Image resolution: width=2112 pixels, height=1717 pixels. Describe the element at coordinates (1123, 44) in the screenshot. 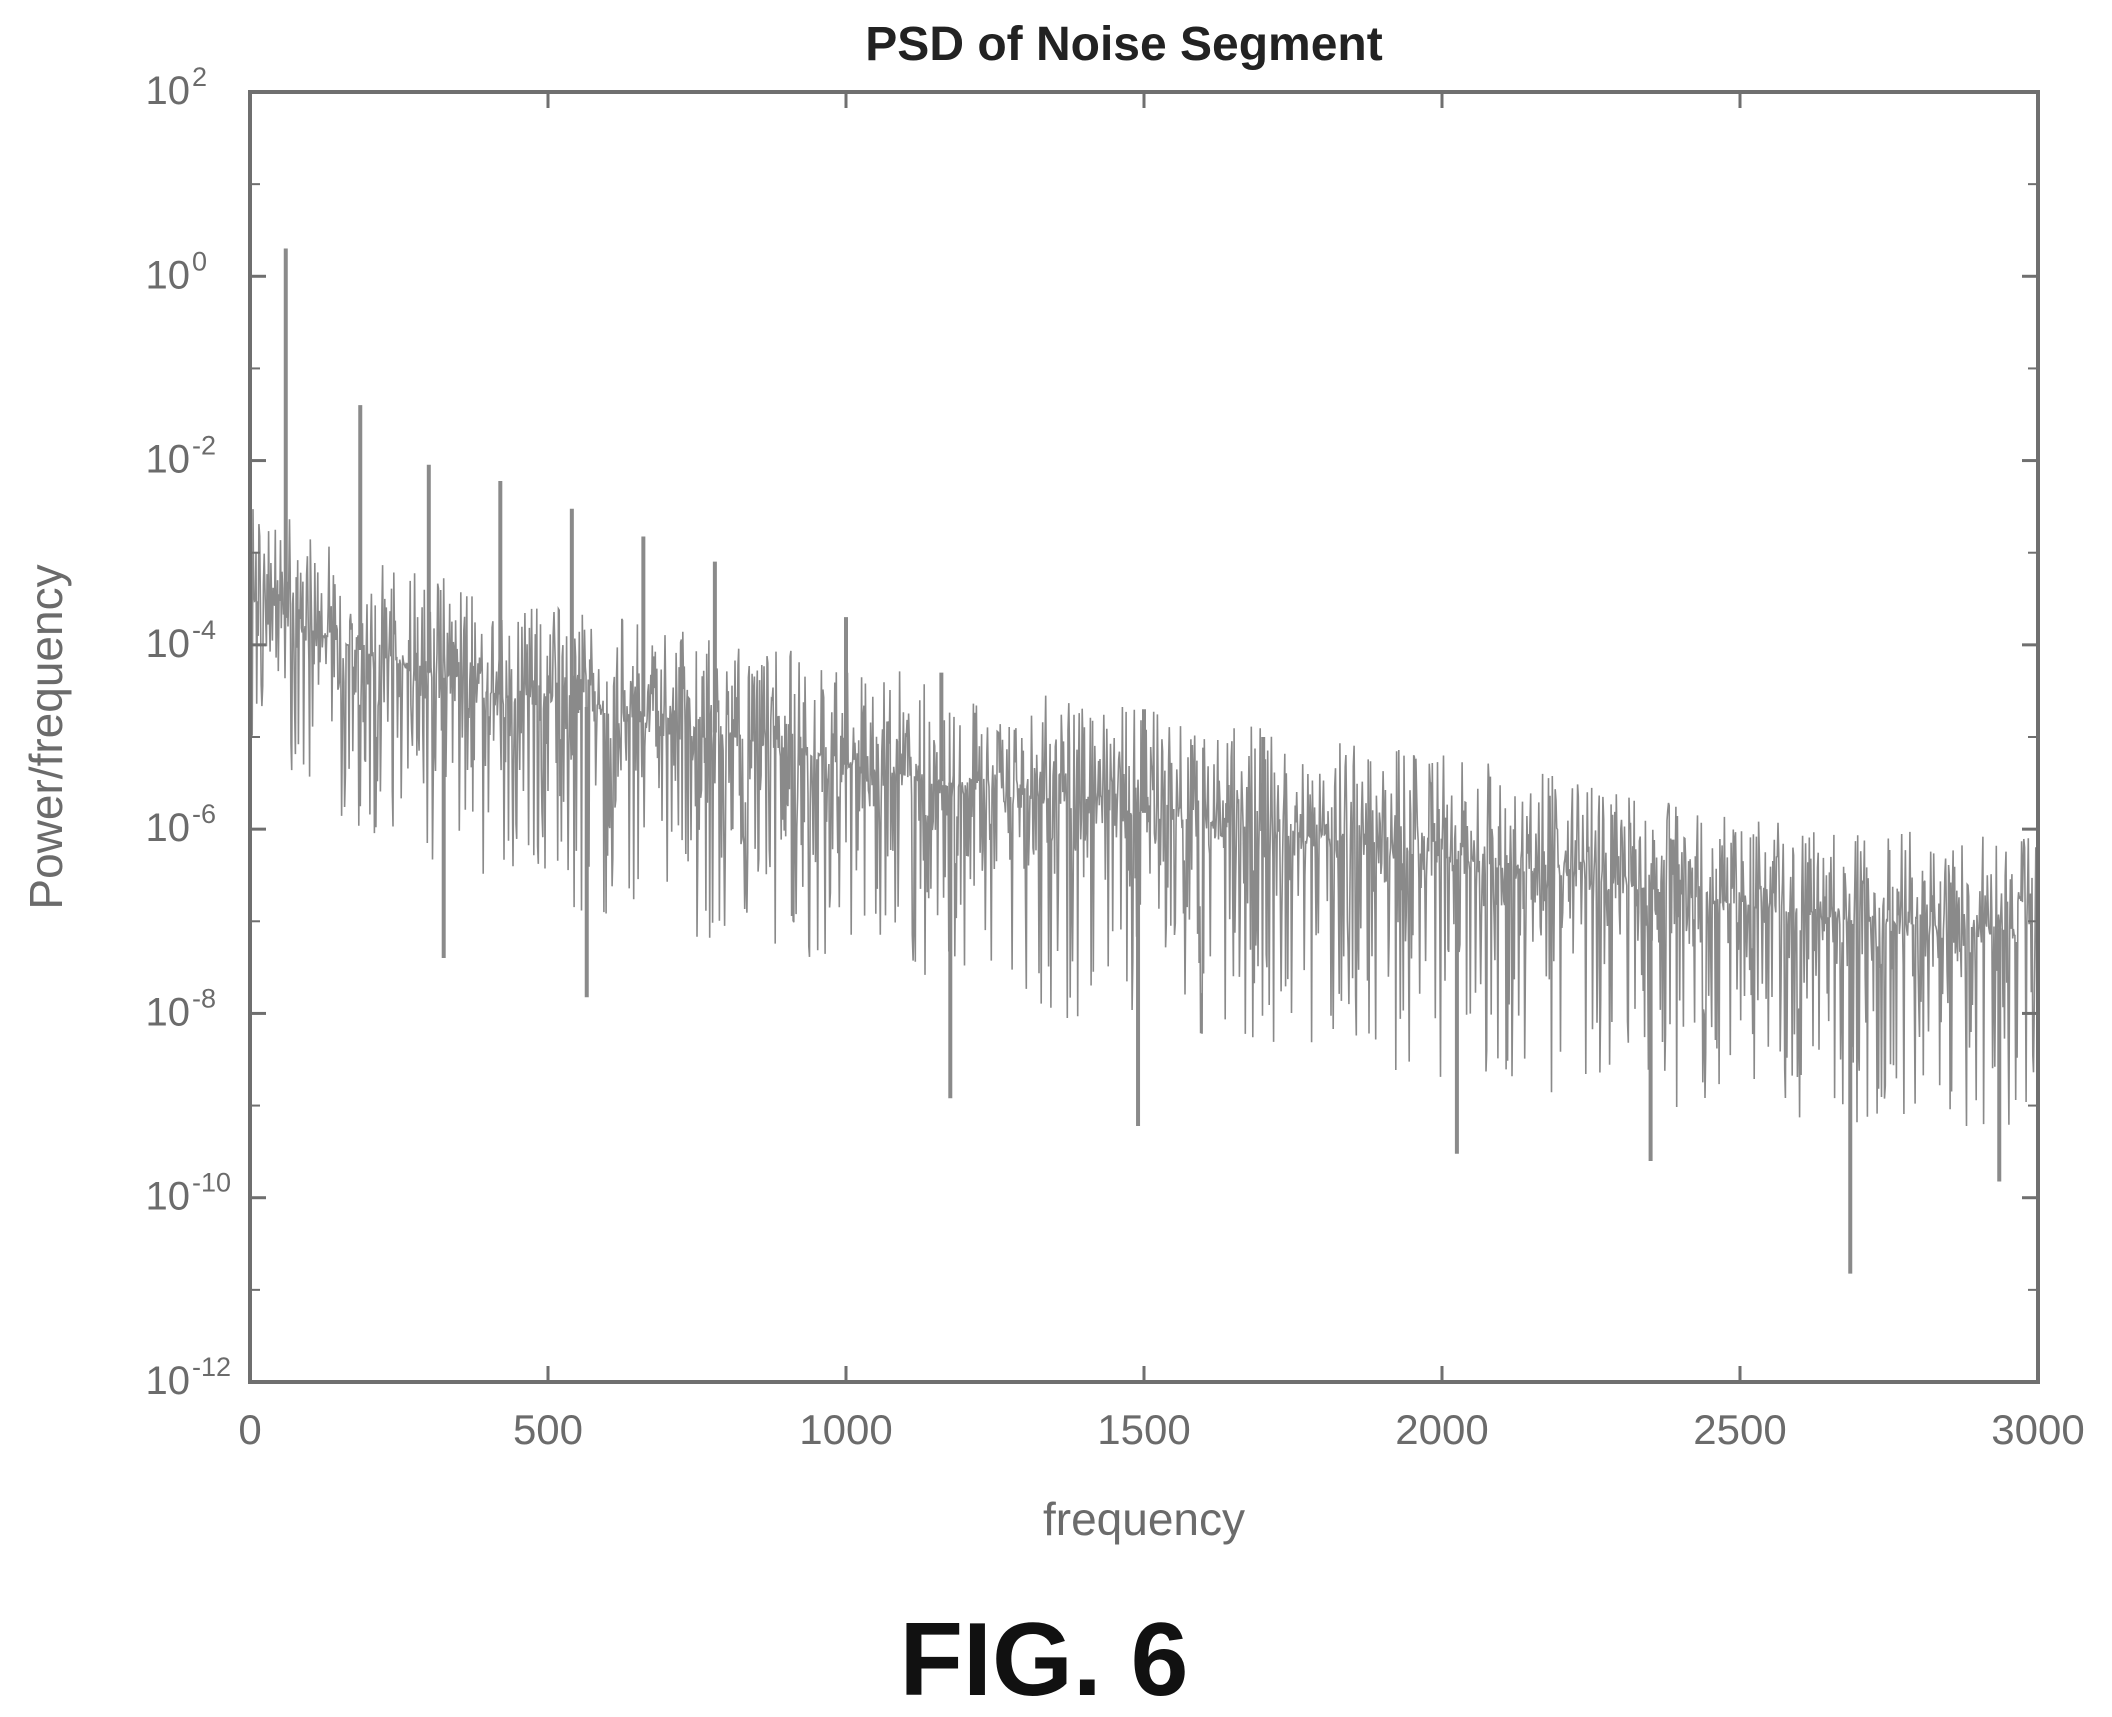

I see `chart-title: PSD of Noise Segment` at that location.